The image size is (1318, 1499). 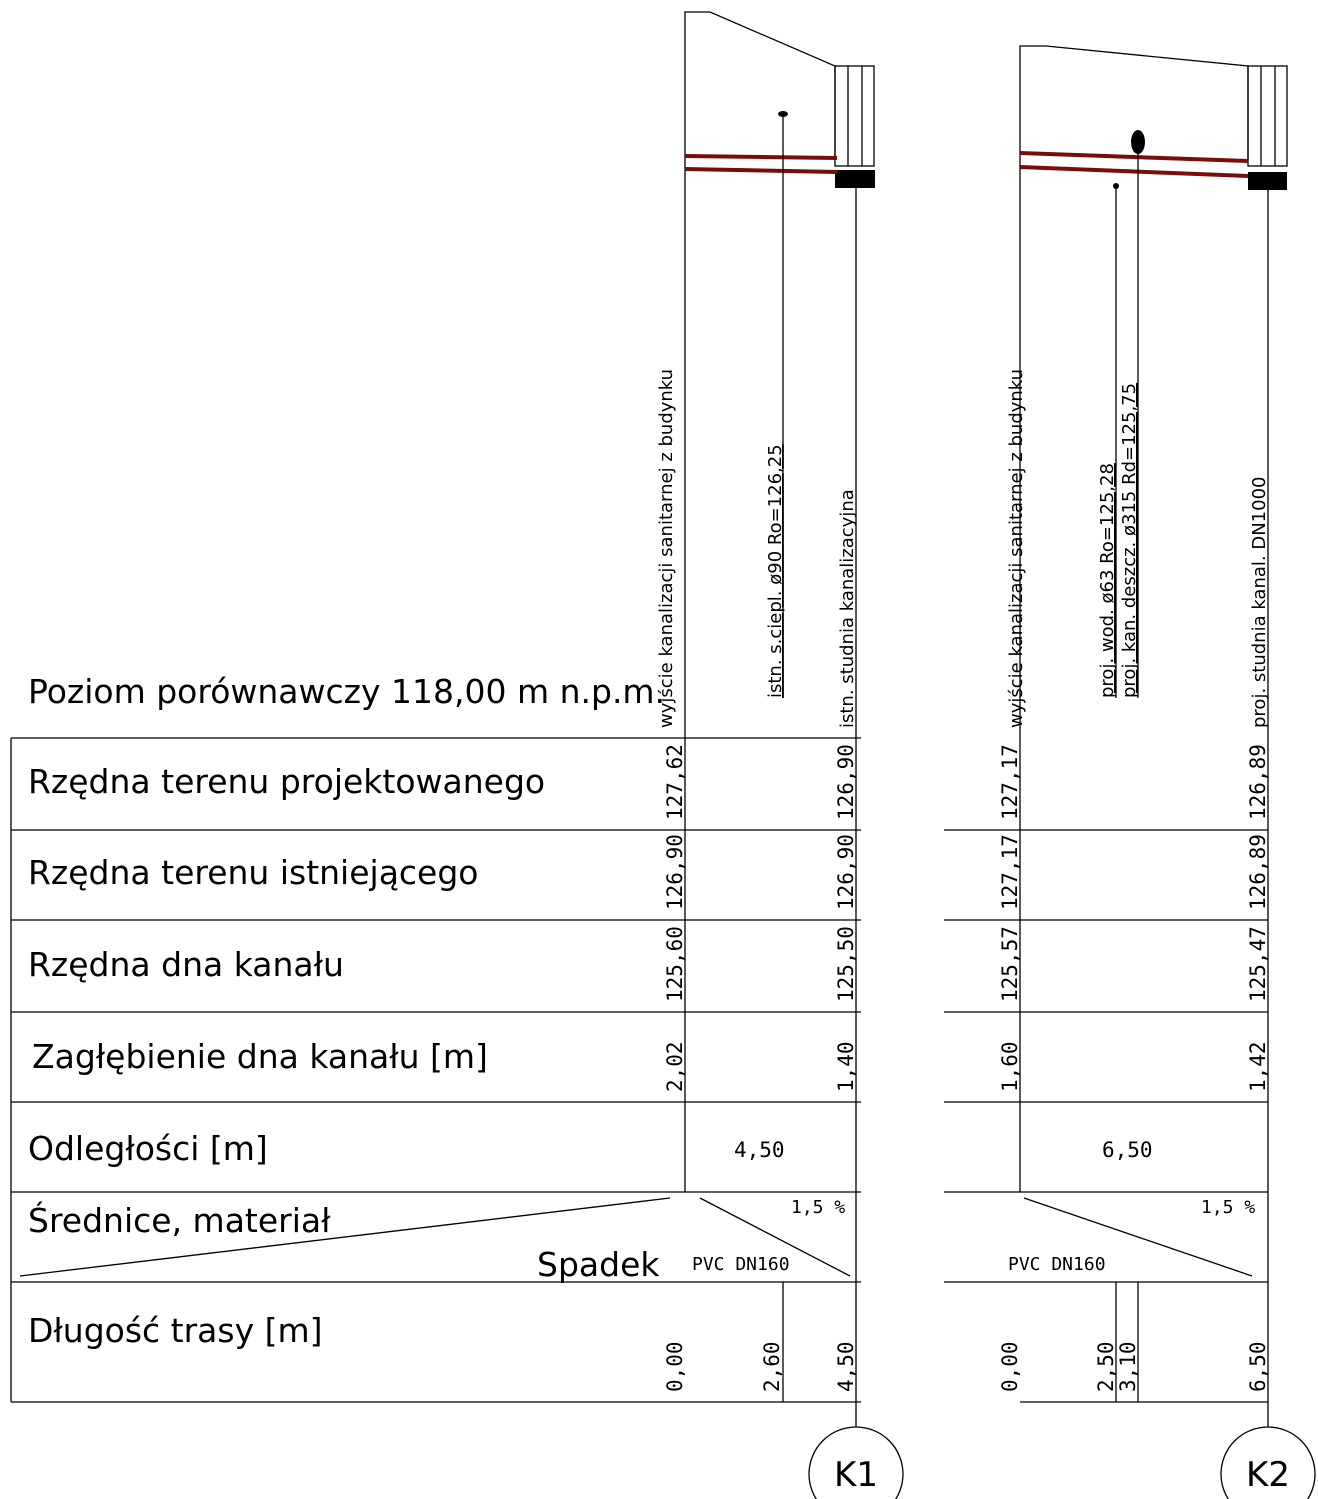 What do you see at coordinates (179, 1220) in the screenshot?
I see `row-label-diameters: Średnice, materiał` at bounding box center [179, 1220].